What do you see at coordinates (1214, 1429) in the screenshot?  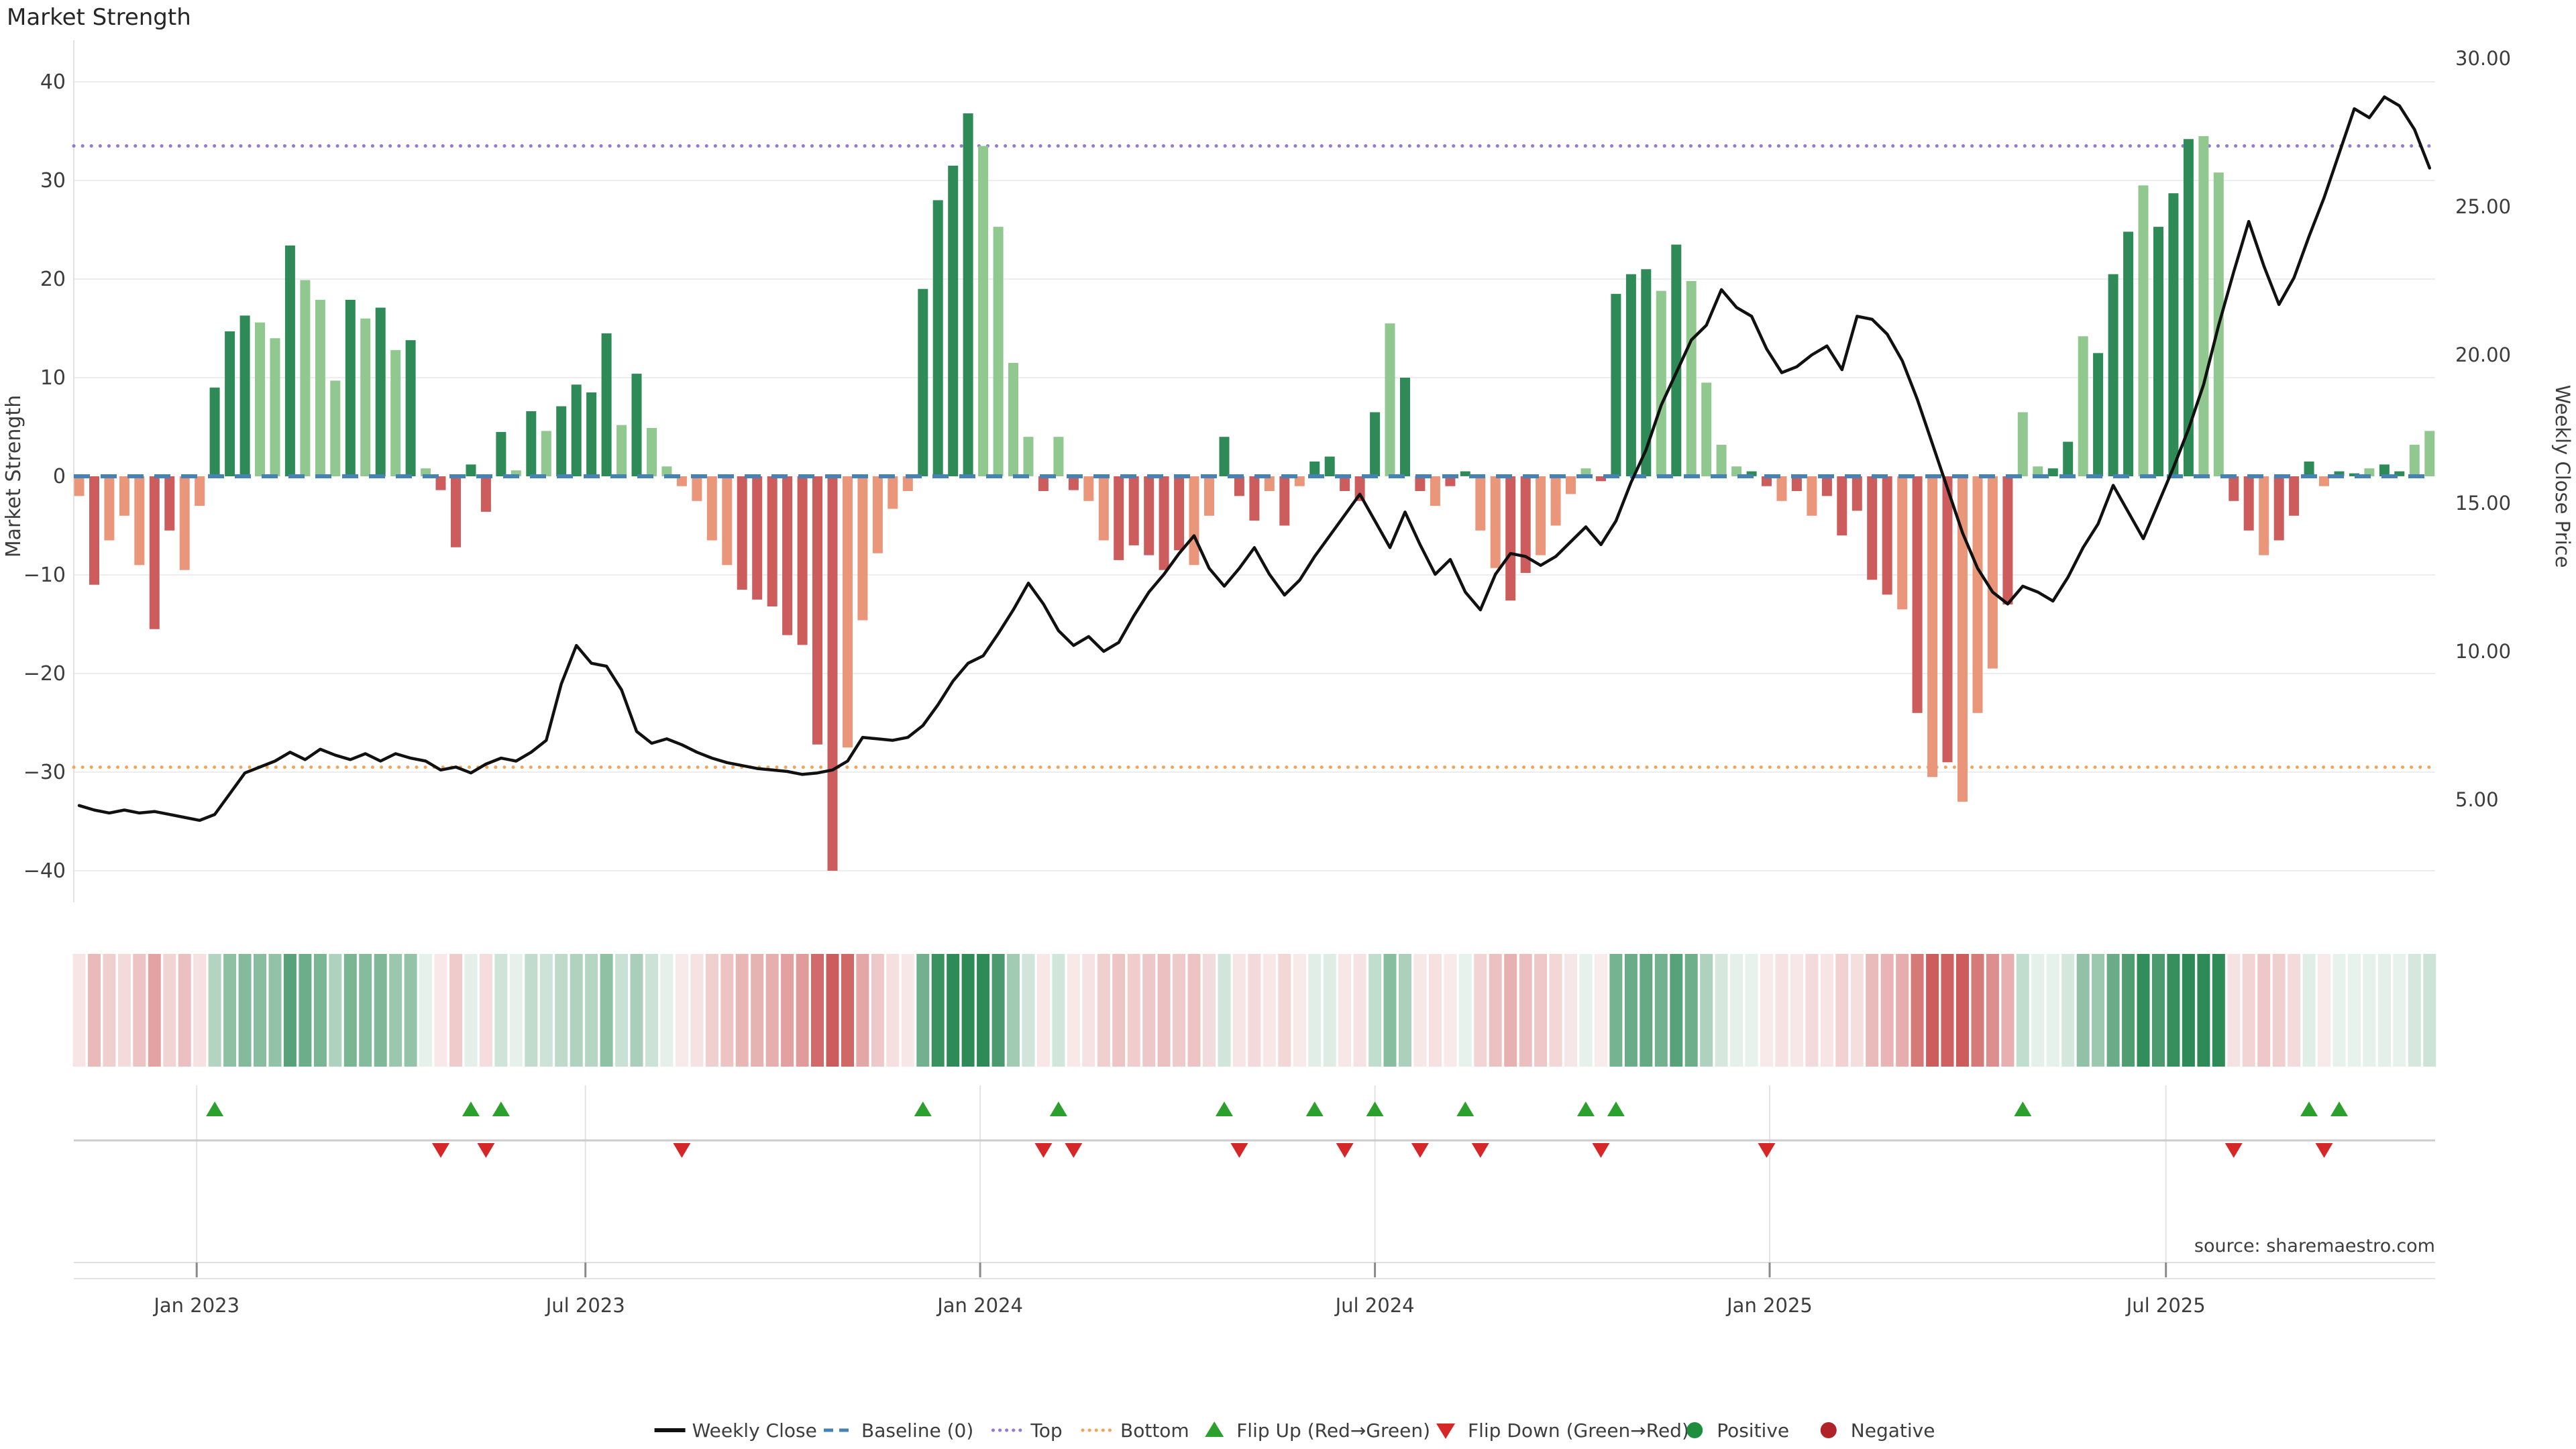 I see `legend-flip-up-icon` at bounding box center [1214, 1429].